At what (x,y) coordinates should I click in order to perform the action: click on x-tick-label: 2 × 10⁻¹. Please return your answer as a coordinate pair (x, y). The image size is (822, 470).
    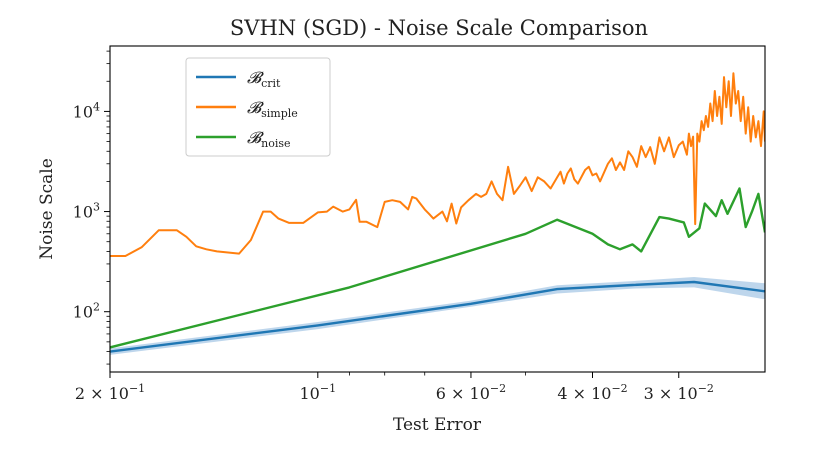
    Looking at the image, I should click on (110, 392).